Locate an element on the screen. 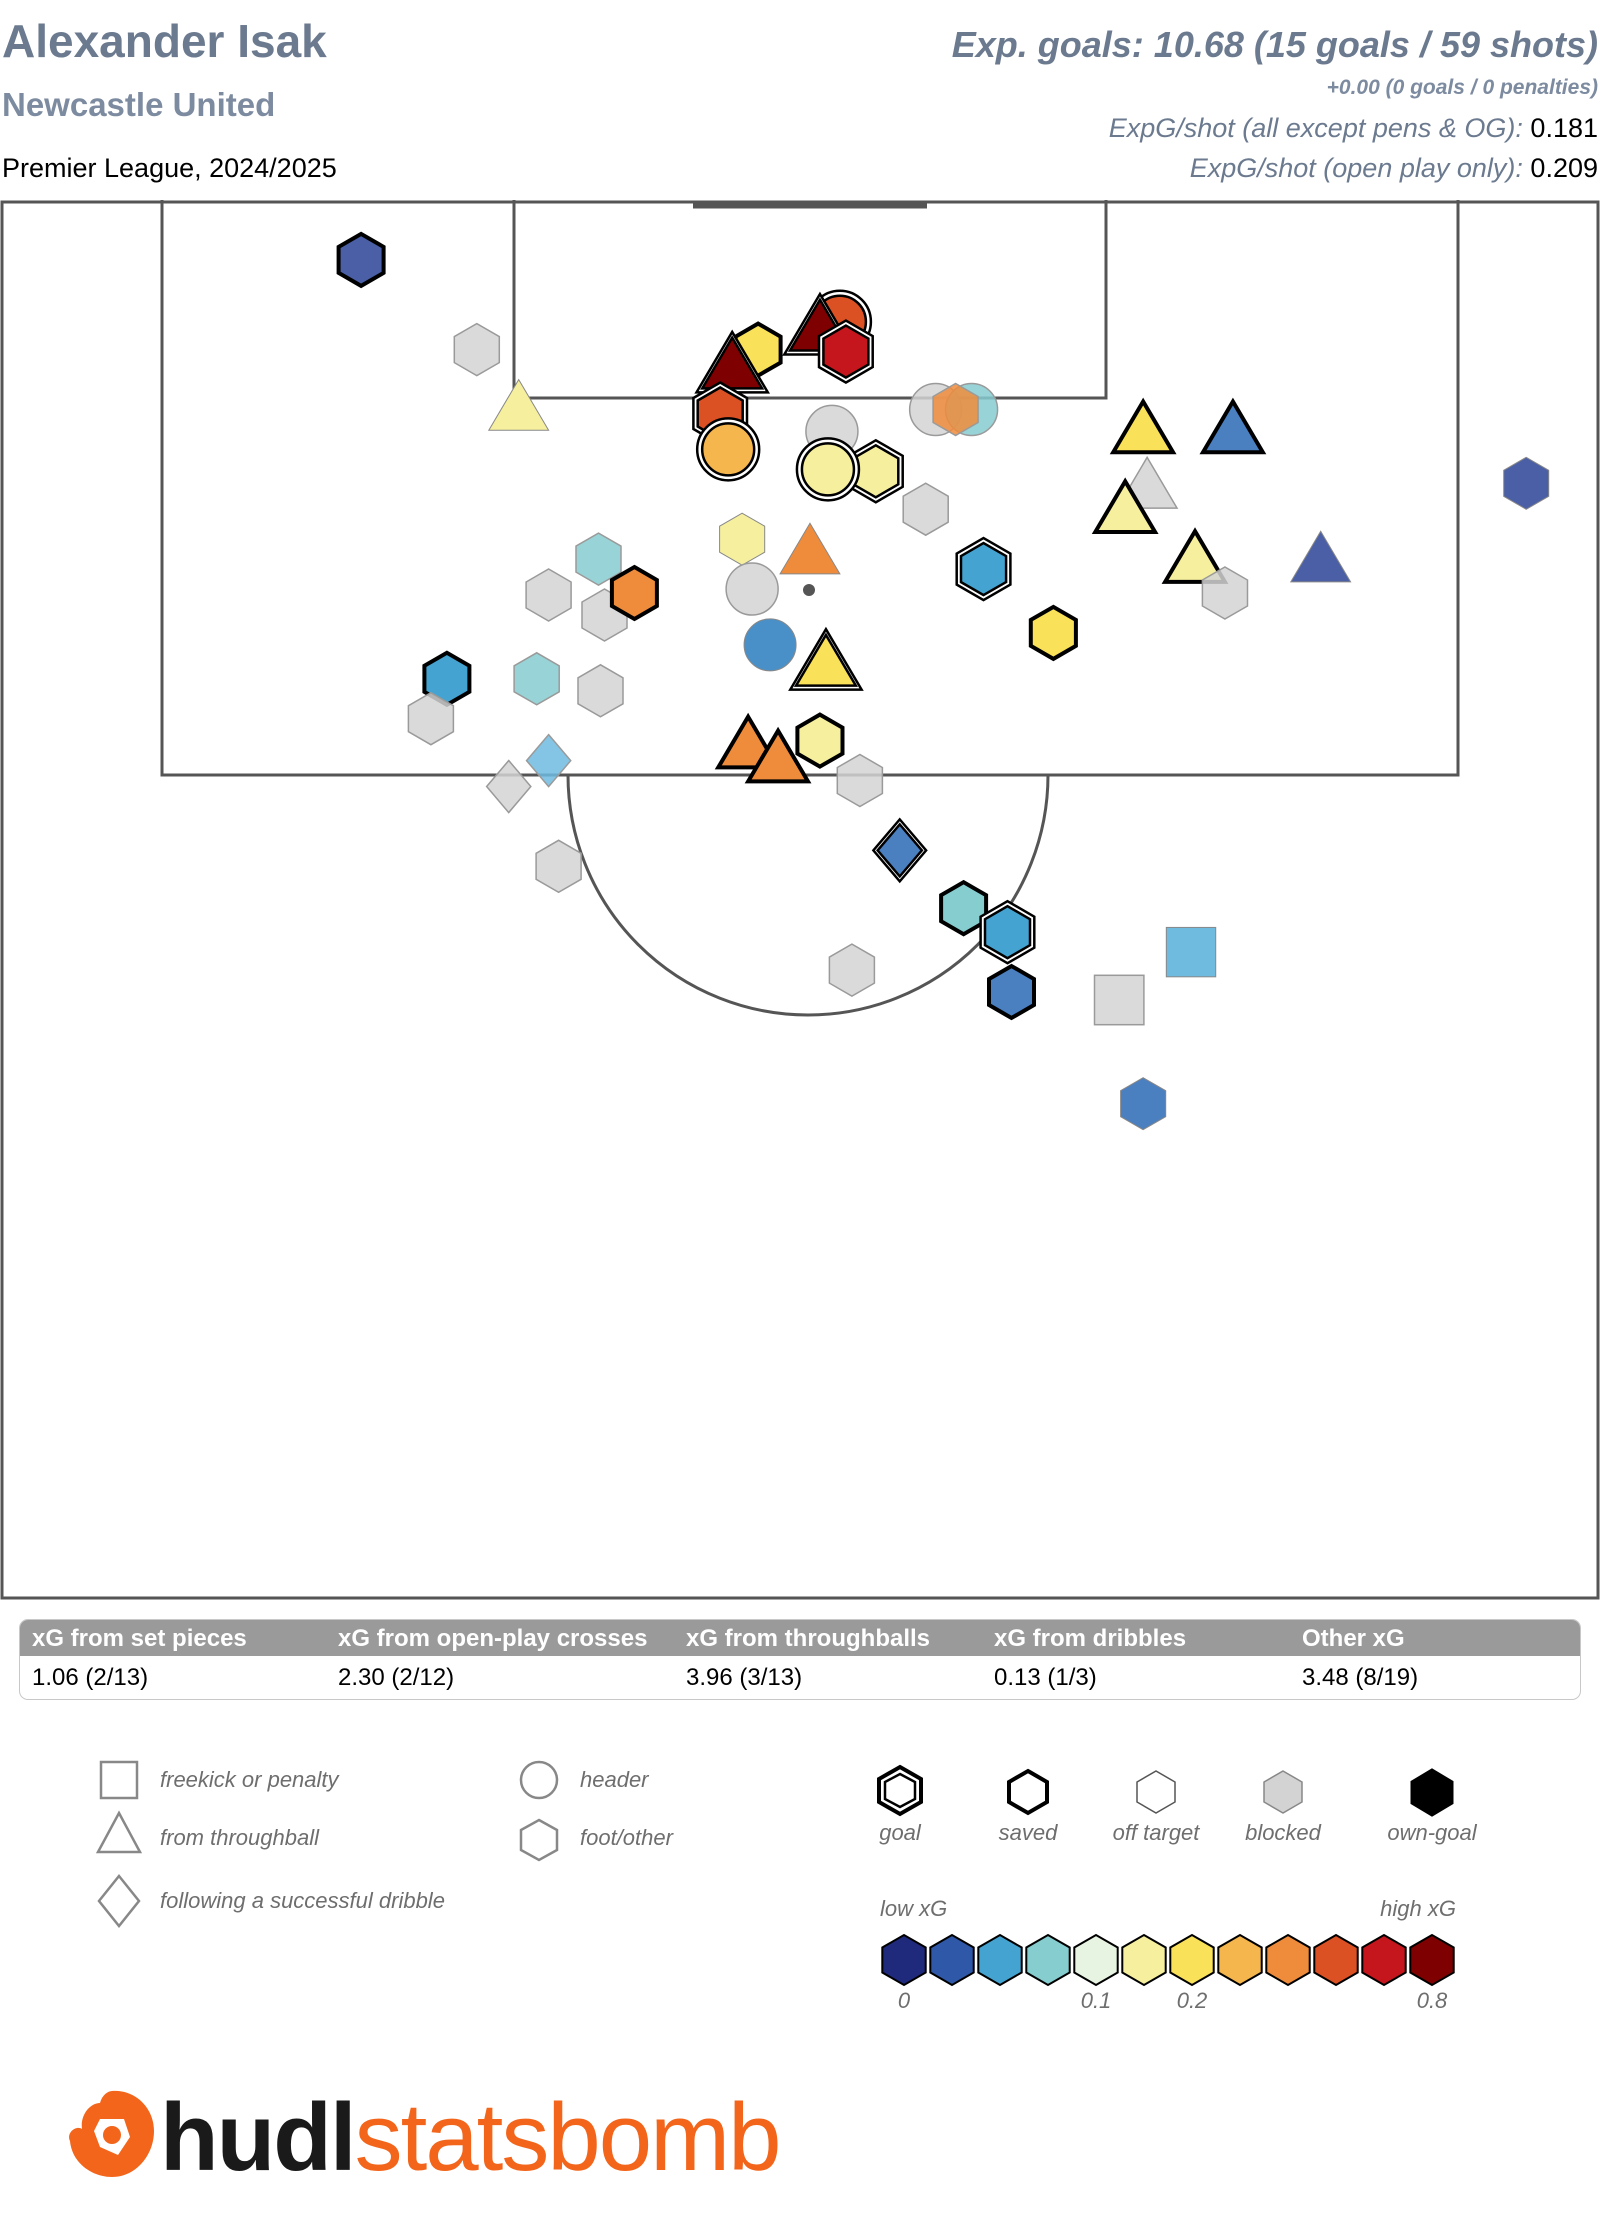 The width and height of the screenshot is (1600, 2220). outcome-legend: goal saved off target blocked own-goal is located at coordinates (1177, 1804).